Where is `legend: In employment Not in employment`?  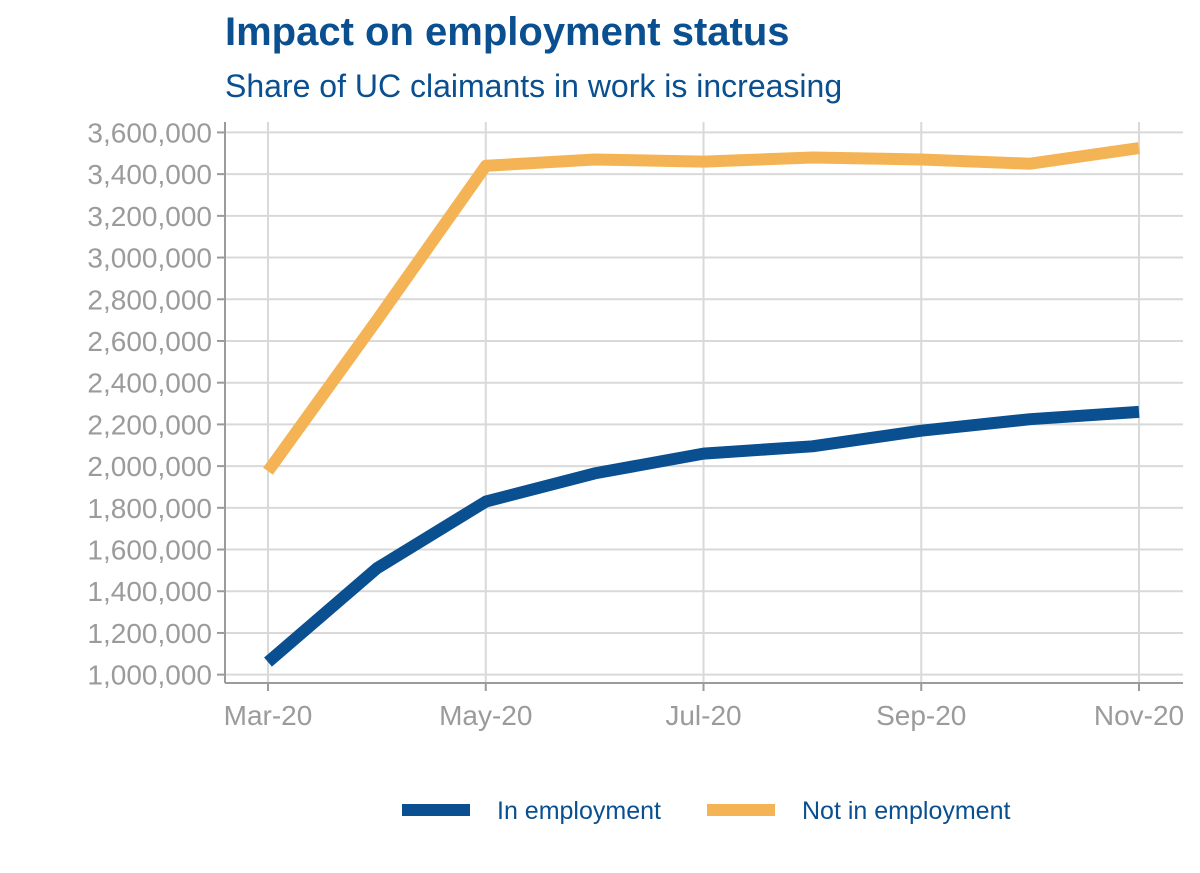 legend: In employment Not in employment is located at coordinates (706, 811).